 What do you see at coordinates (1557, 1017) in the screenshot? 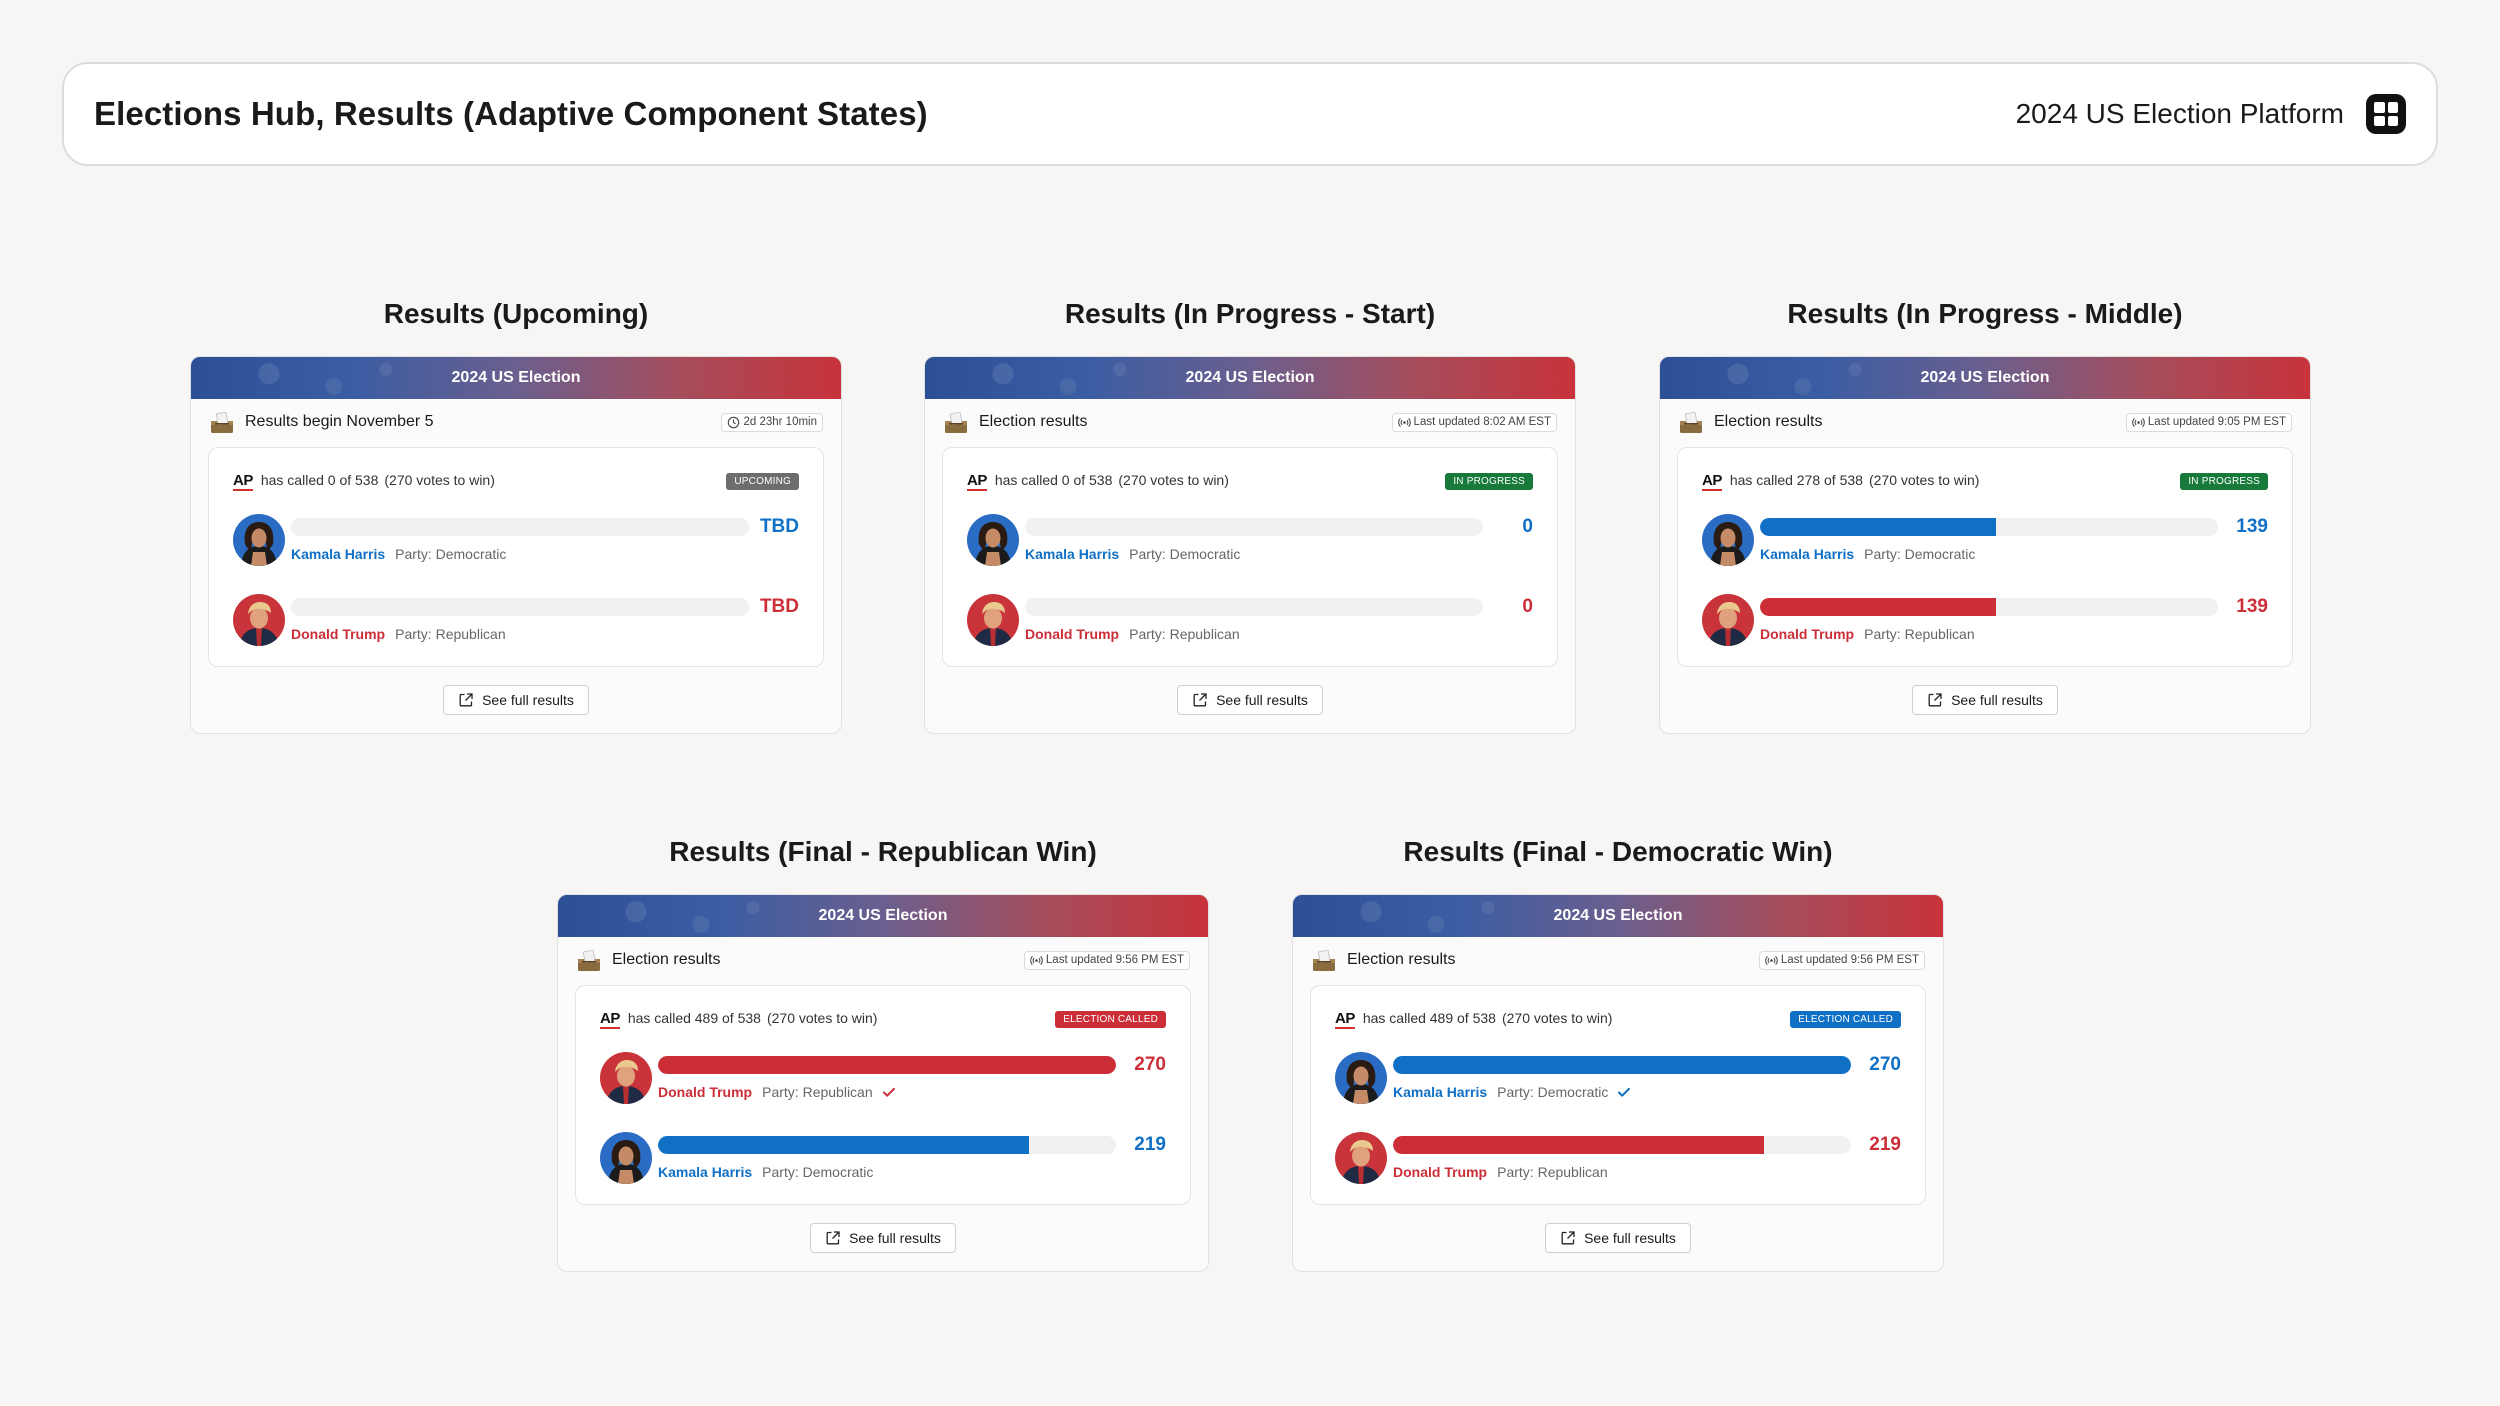
I see `win-threshold: (270 votes to win)` at bounding box center [1557, 1017].